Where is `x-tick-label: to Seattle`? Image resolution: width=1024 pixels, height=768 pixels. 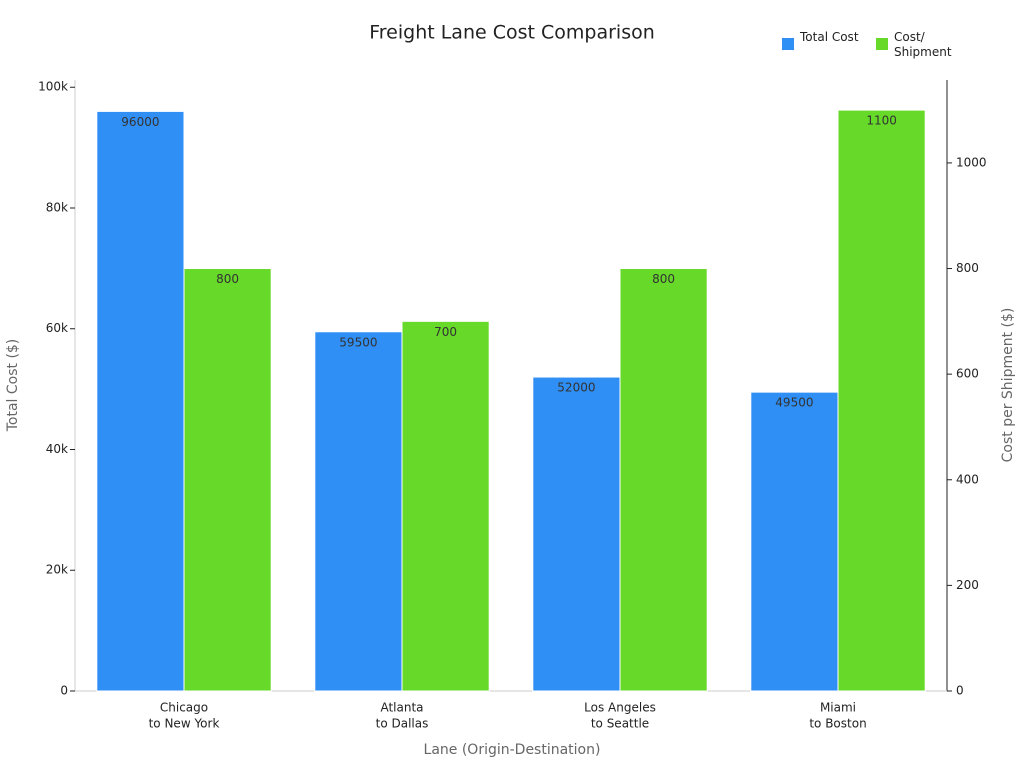
x-tick-label: to Seattle is located at coordinates (620, 724).